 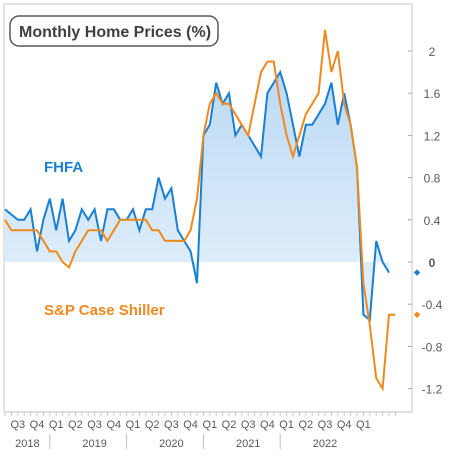 What do you see at coordinates (63, 167) in the screenshot?
I see `legend-fhfa-label: FHFA` at bounding box center [63, 167].